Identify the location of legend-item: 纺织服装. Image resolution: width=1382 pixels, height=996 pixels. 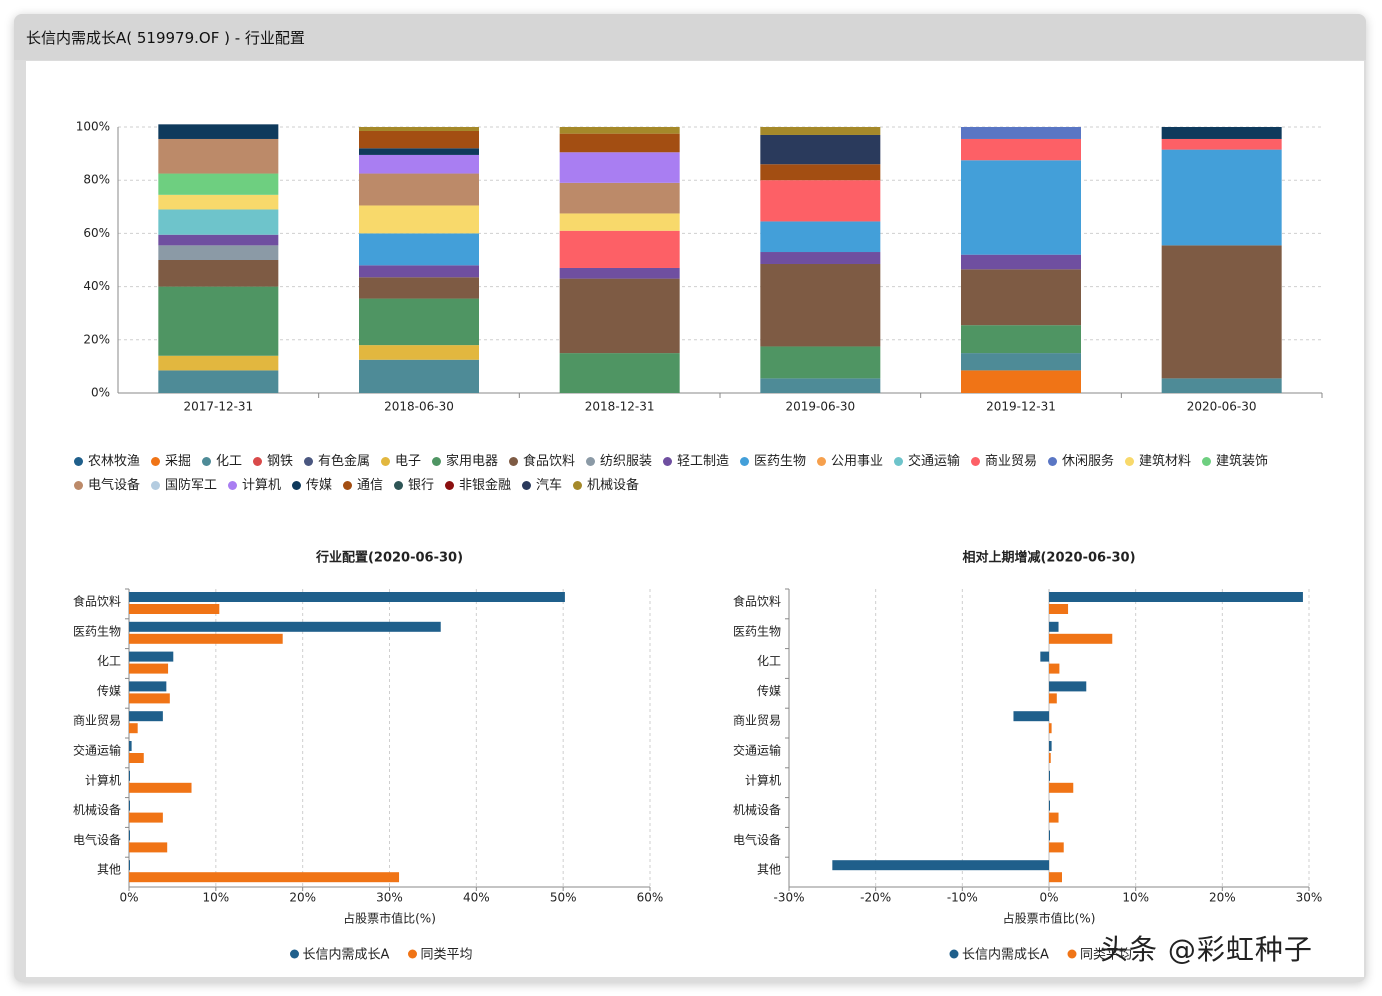
(619, 459).